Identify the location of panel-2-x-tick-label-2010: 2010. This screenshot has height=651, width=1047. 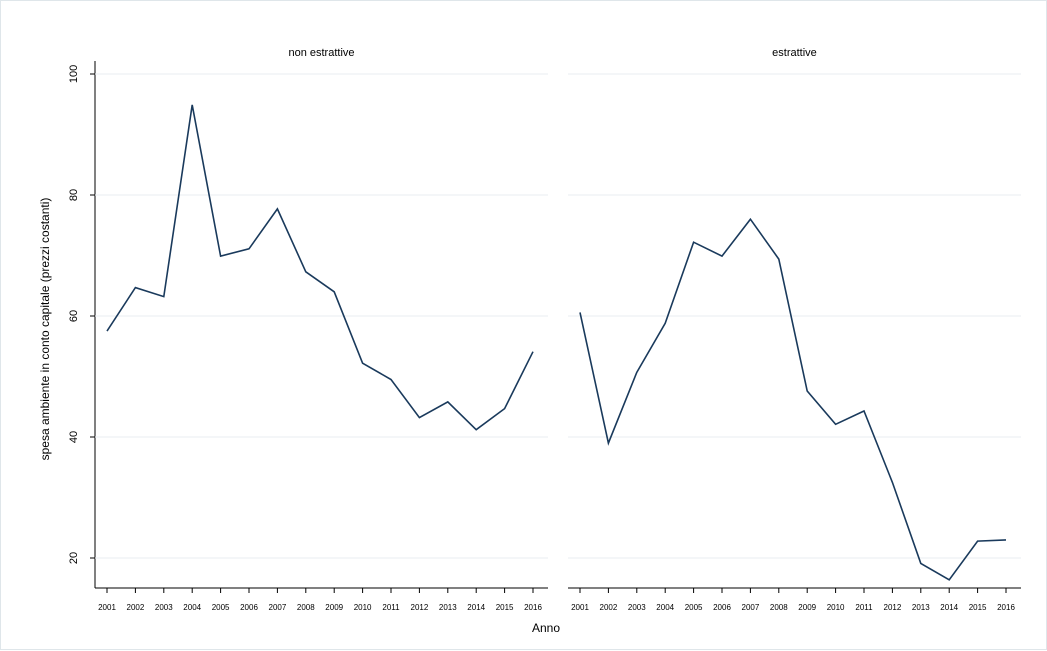
(836, 607).